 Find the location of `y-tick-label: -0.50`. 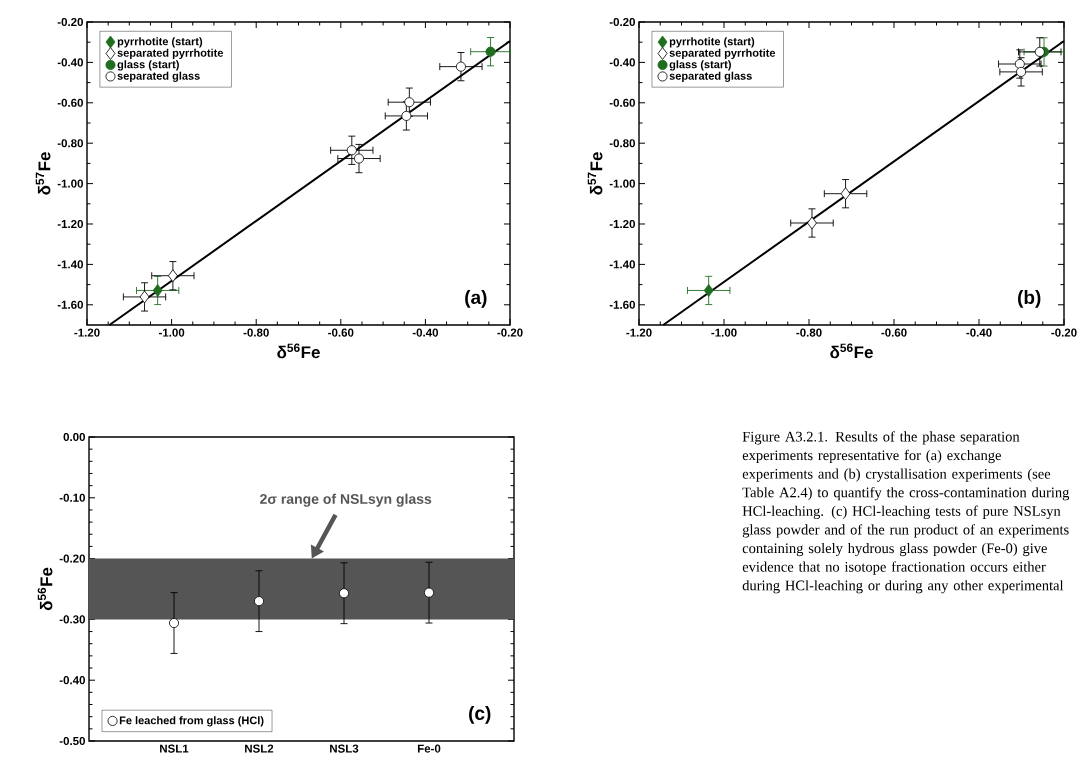

y-tick-label: -0.50 is located at coordinates (72, 741).